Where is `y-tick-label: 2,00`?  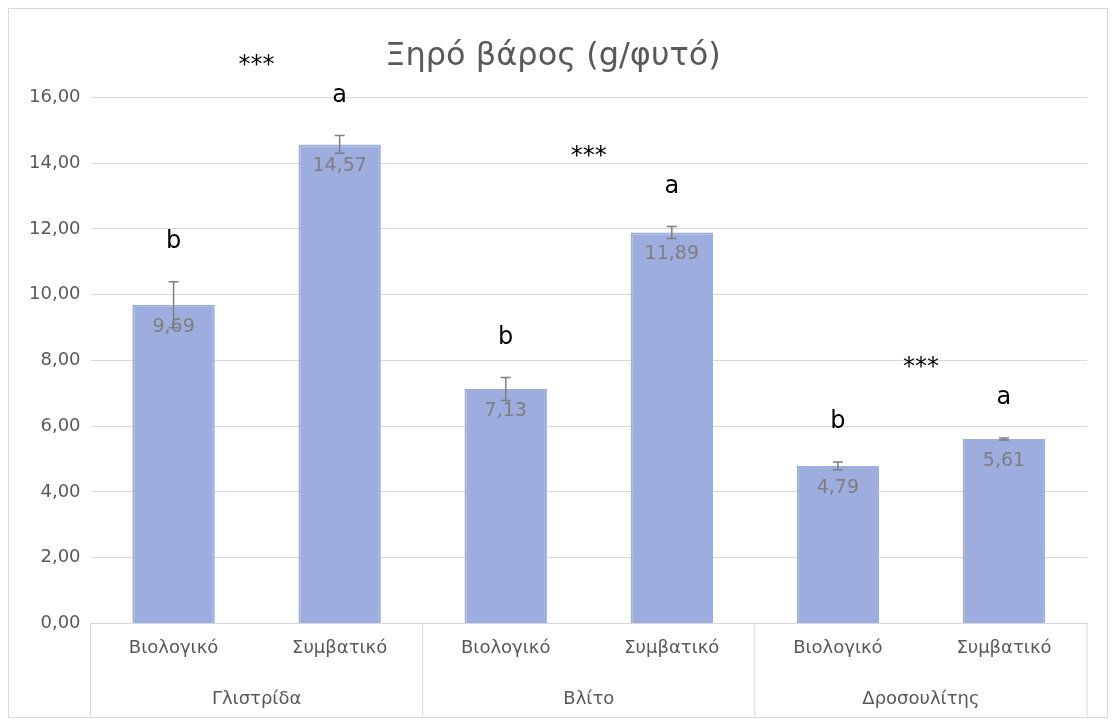 y-tick-label: 2,00 is located at coordinates (60, 556).